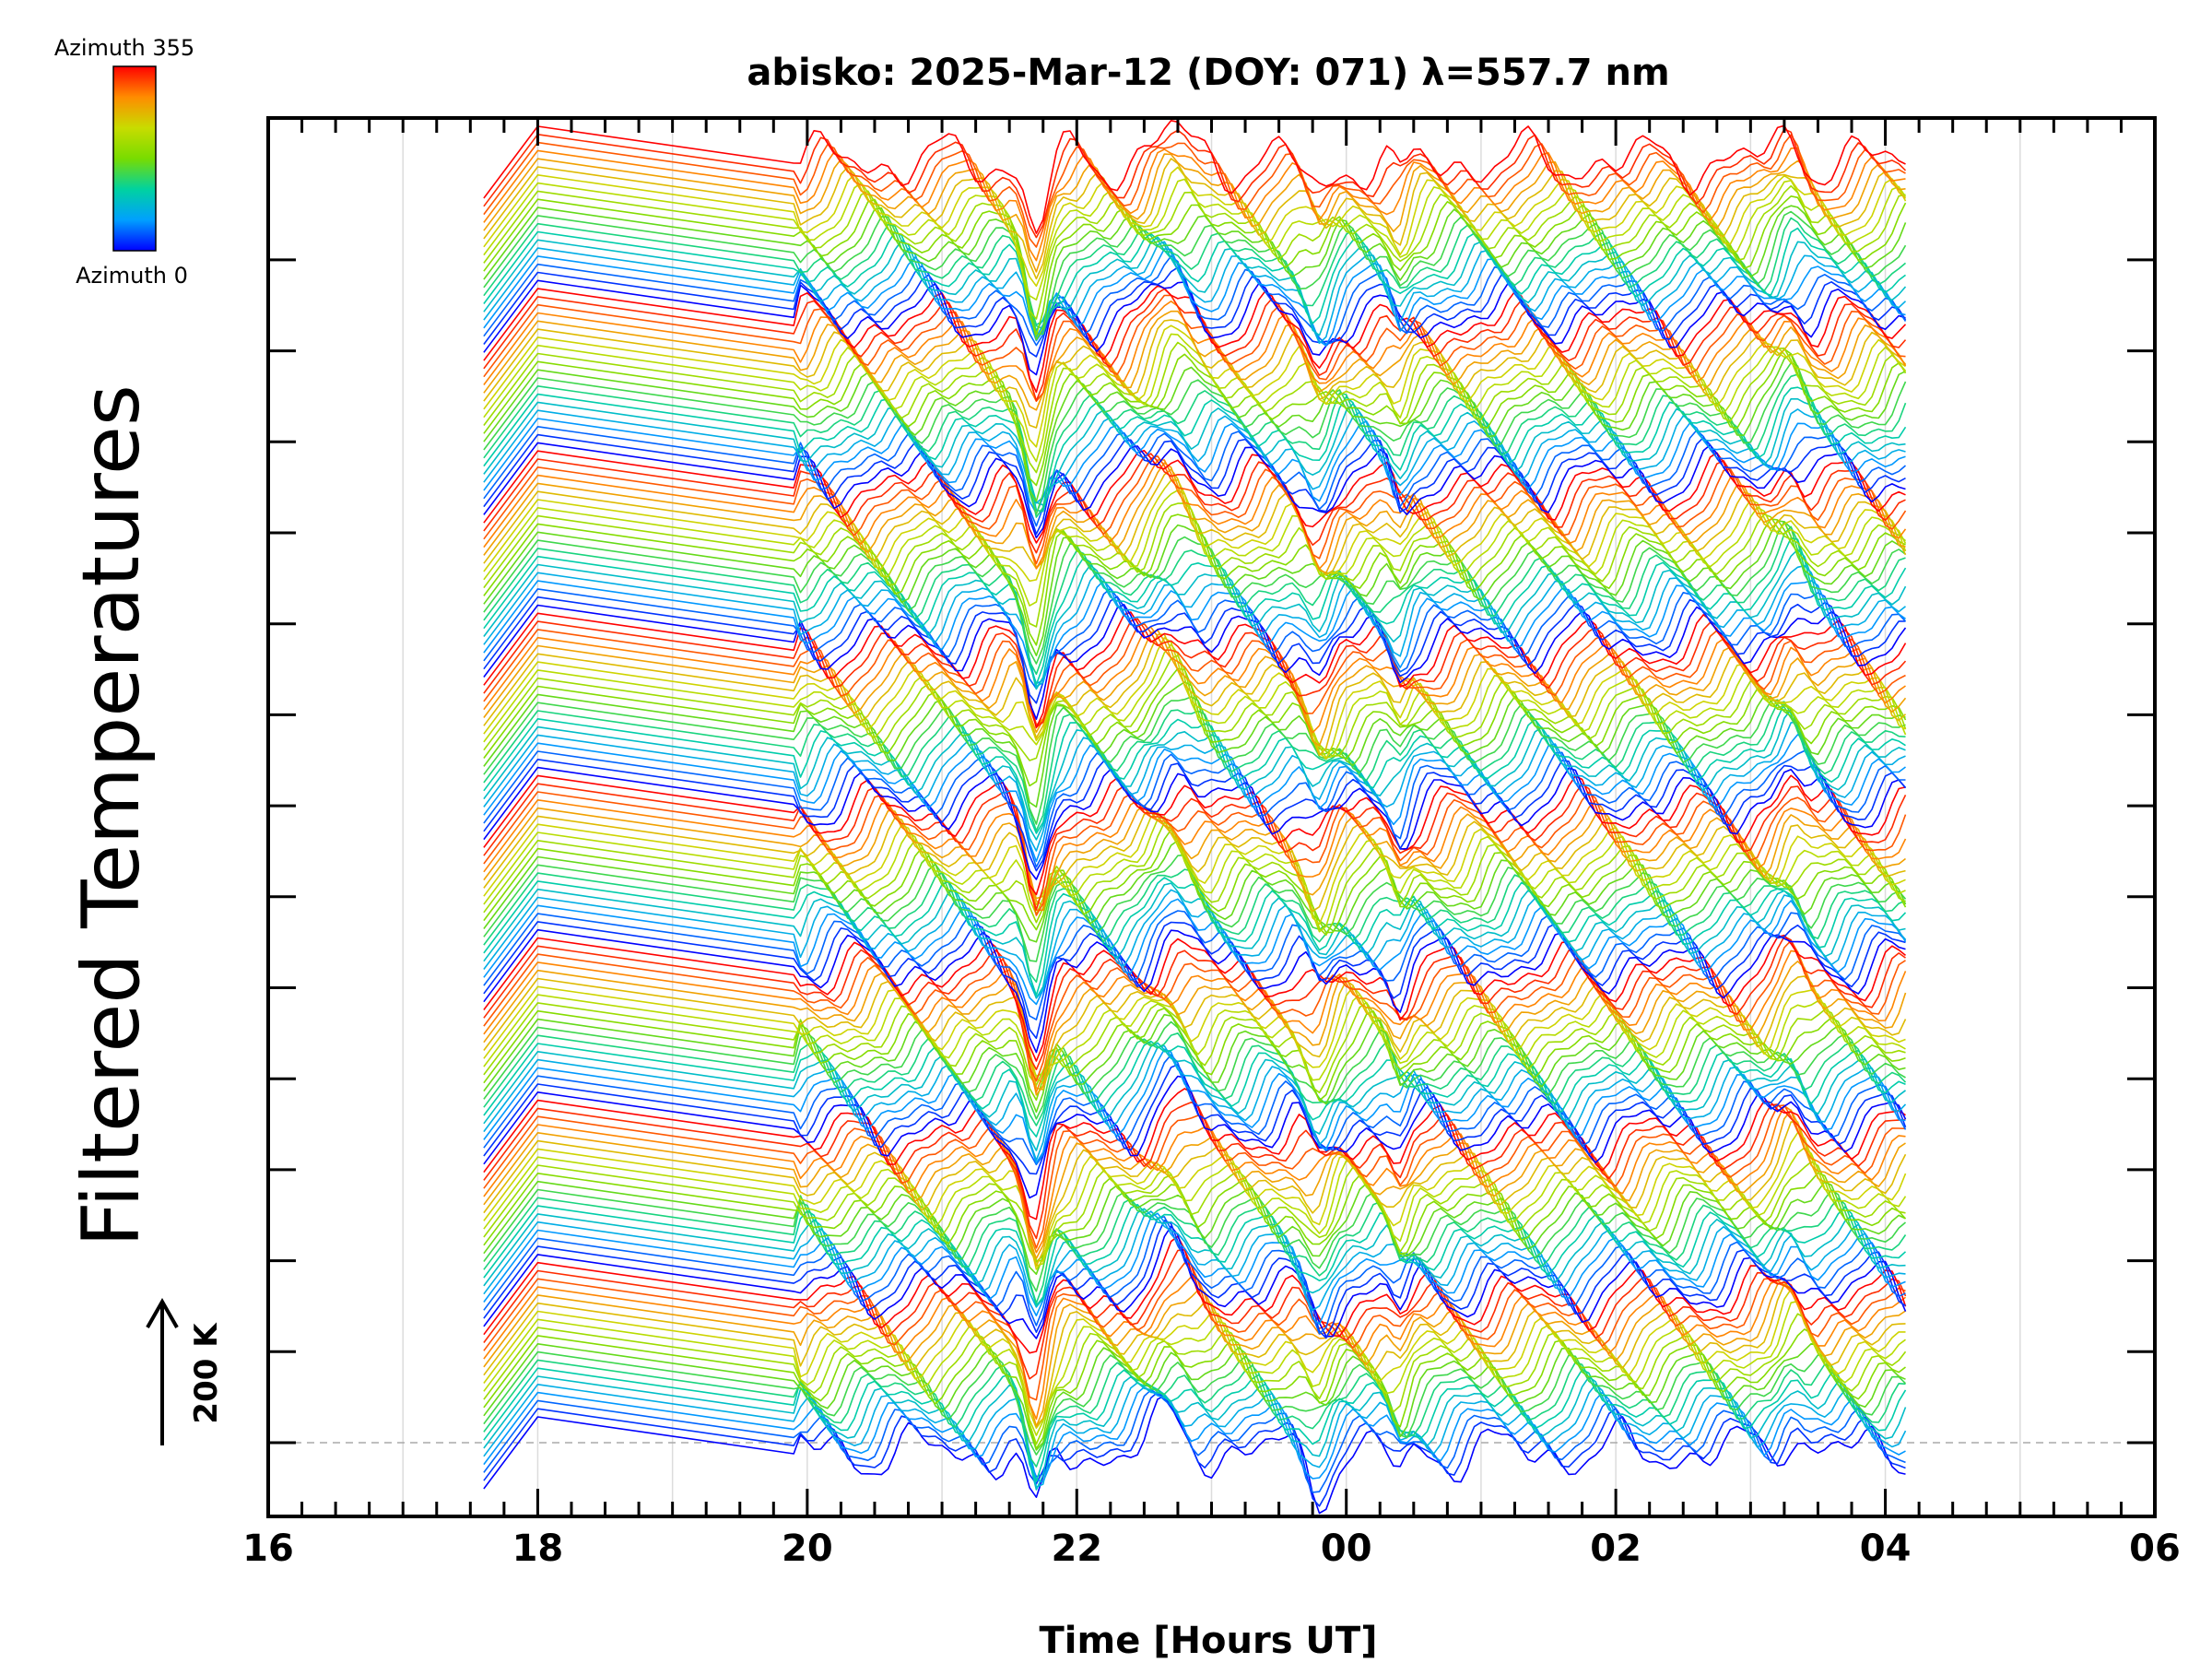 The height and width of the screenshot is (1663, 2212). What do you see at coordinates (206, 1373) in the screenshot?
I see `scale-bar-label: 200 K` at bounding box center [206, 1373].